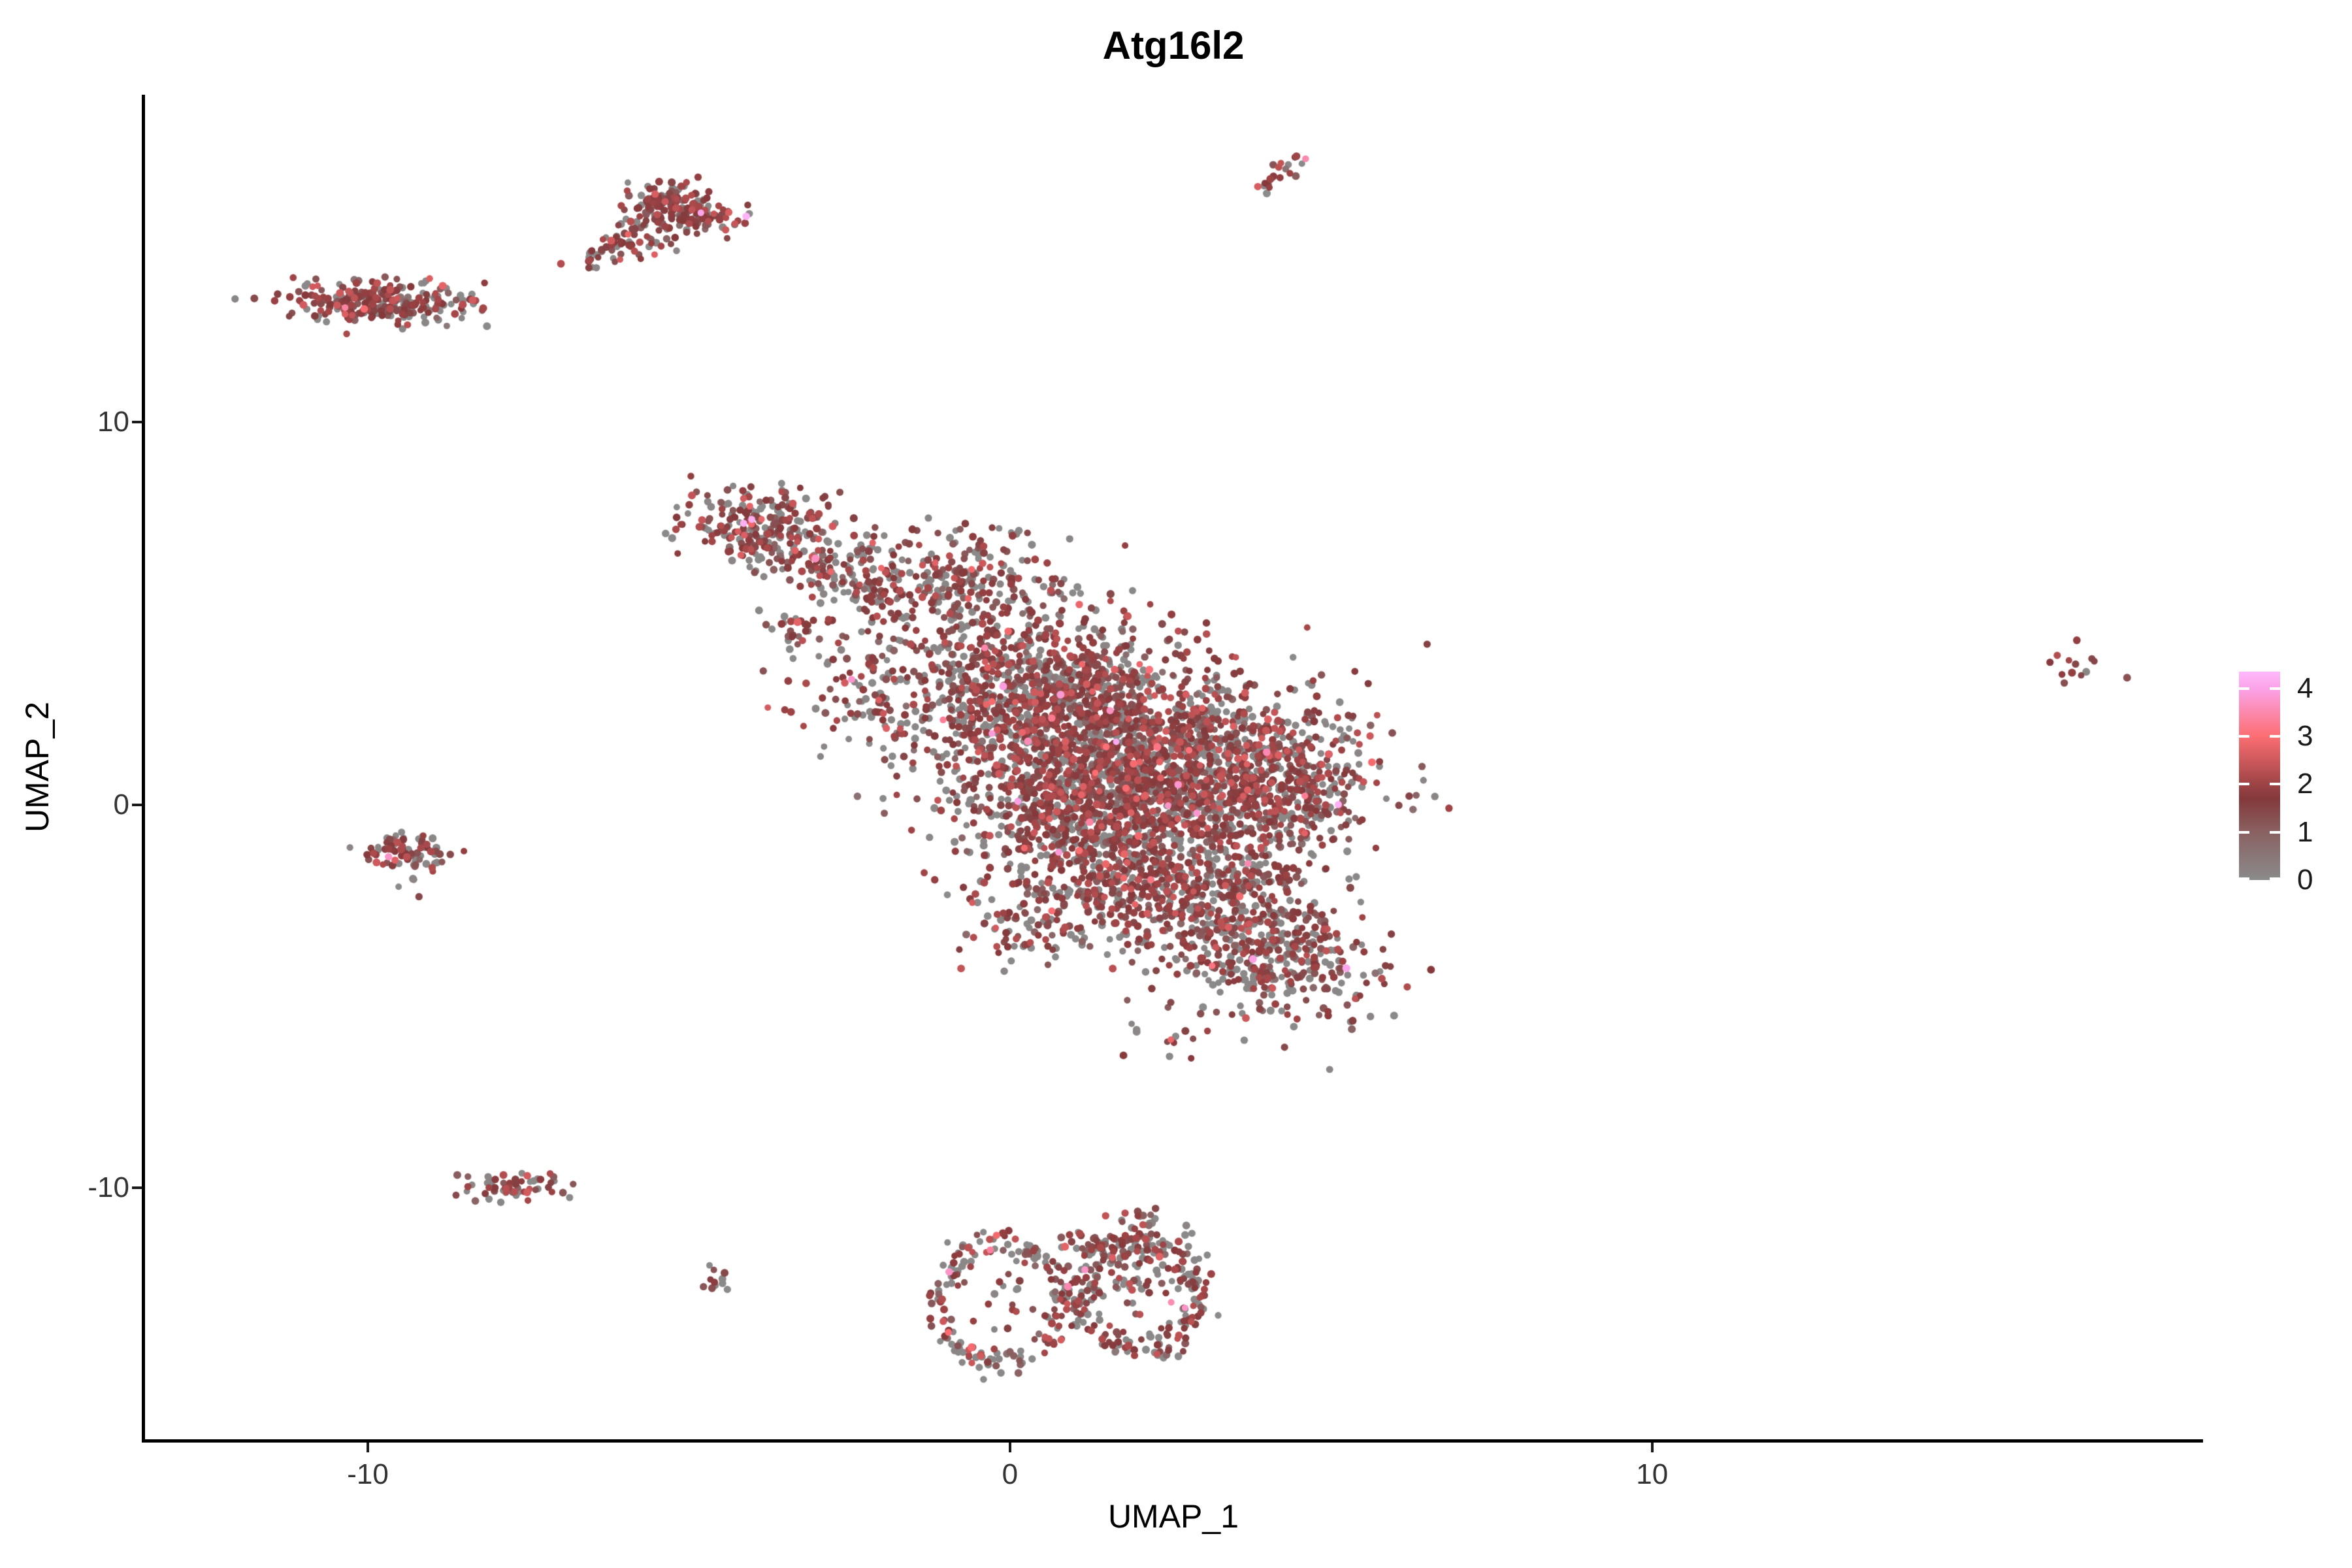 The image size is (2352, 1568). Describe the element at coordinates (2305, 736) in the screenshot. I see `colorbar-tick-label: 3` at that location.